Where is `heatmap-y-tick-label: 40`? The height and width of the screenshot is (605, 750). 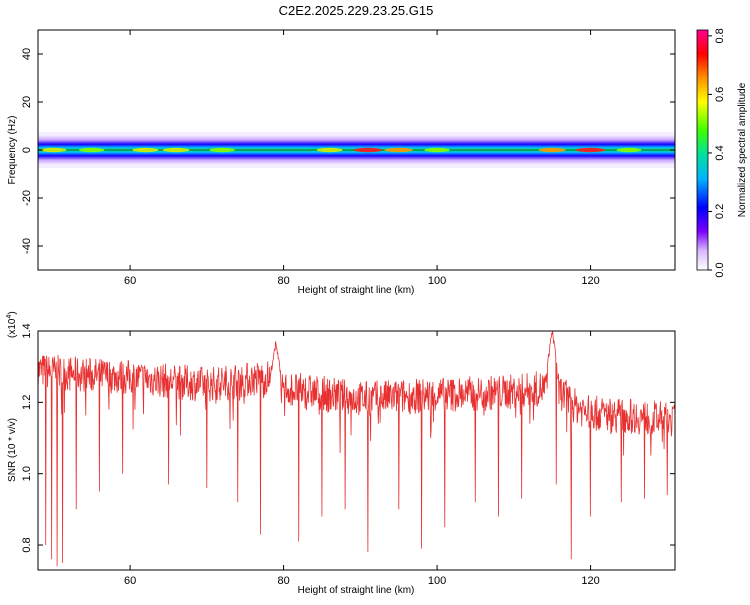 heatmap-y-tick-label: 40 is located at coordinates (27, 54).